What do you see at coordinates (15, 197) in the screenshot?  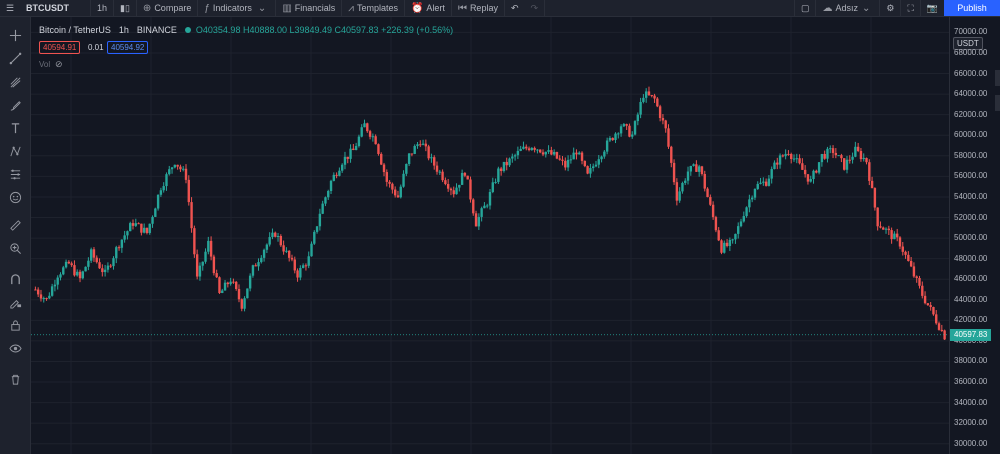 I see `emoji-tool` at bounding box center [15, 197].